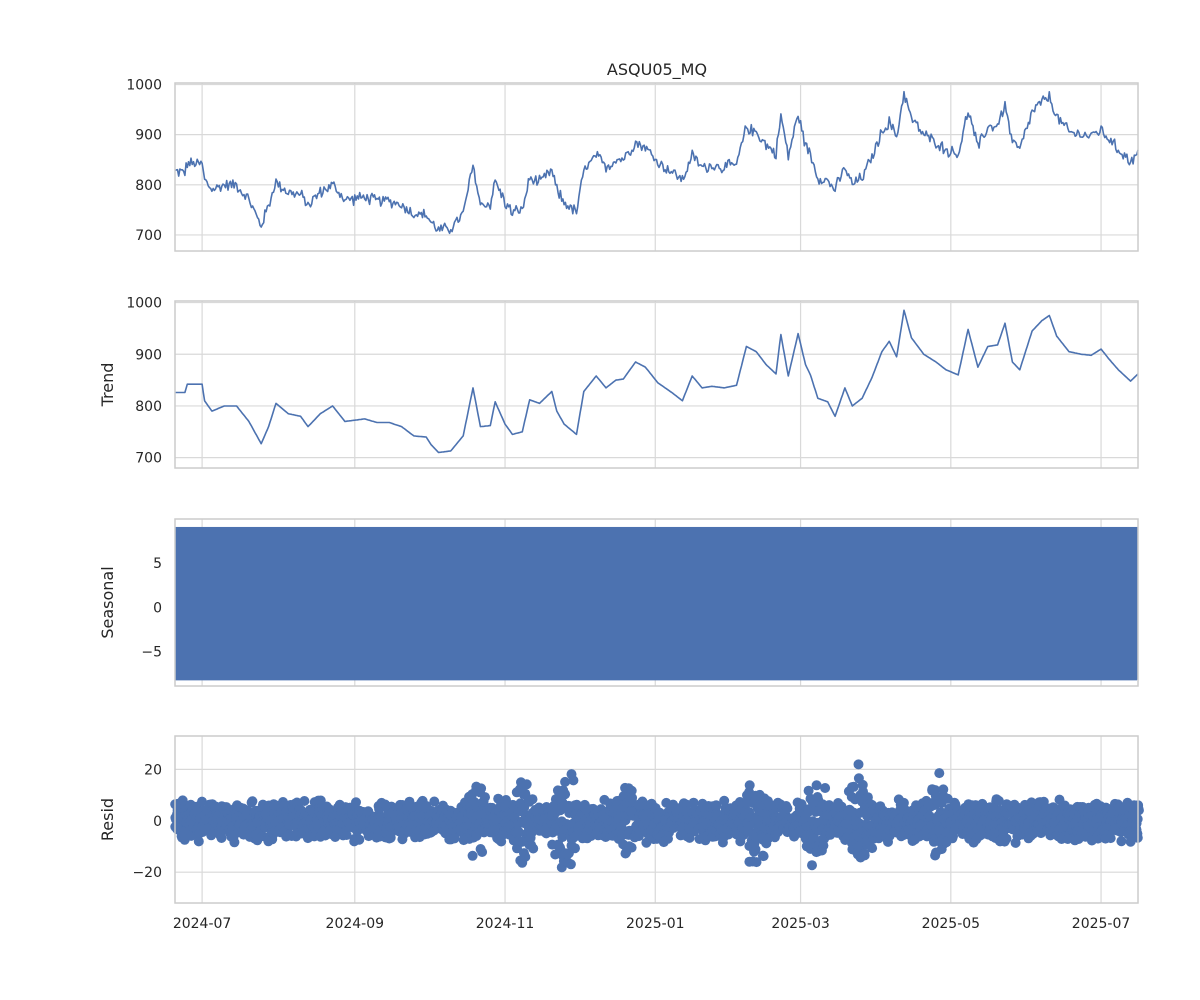 The width and height of the screenshot is (1200, 1000). What do you see at coordinates (800, 924) in the screenshot?
I see `x-tick-label: 2025-03` at bounding box center [800, 924].